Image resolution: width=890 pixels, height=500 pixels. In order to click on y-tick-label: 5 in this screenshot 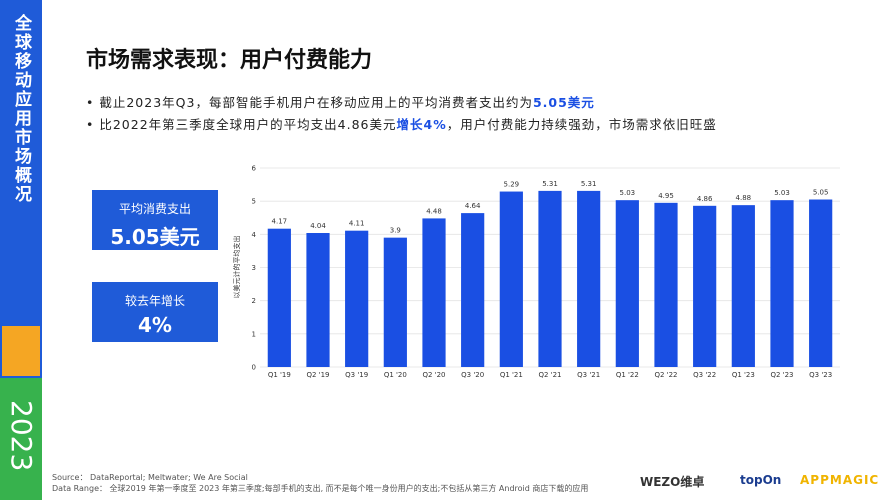, I will do `click(254, 202)`.